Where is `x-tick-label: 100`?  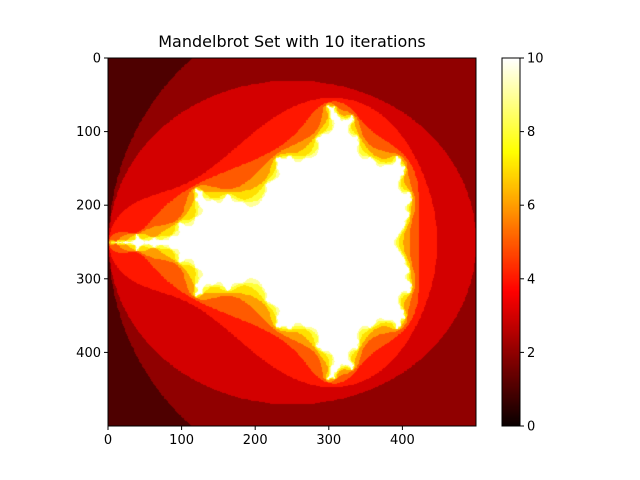
x-tick-label: 100 is located at coordinates (181, 440).